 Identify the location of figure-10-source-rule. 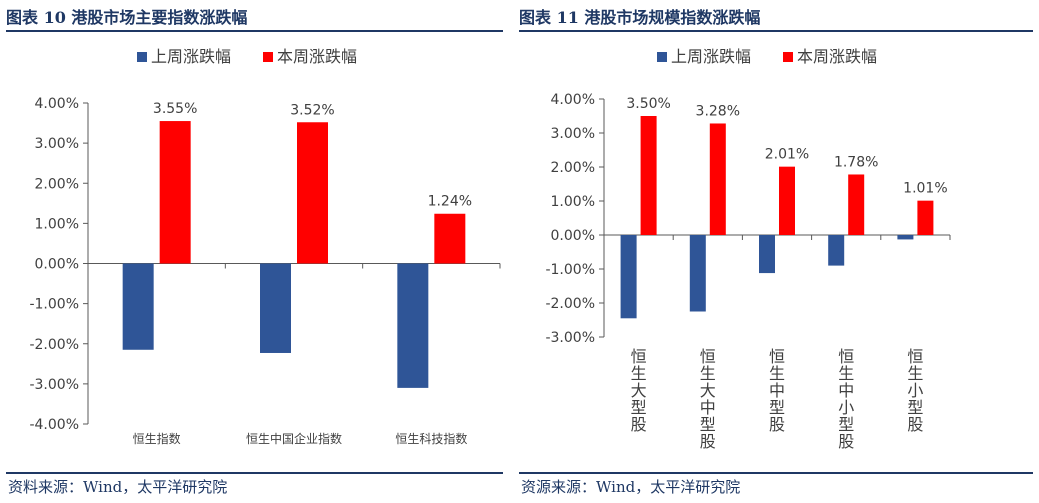
(254, 473).